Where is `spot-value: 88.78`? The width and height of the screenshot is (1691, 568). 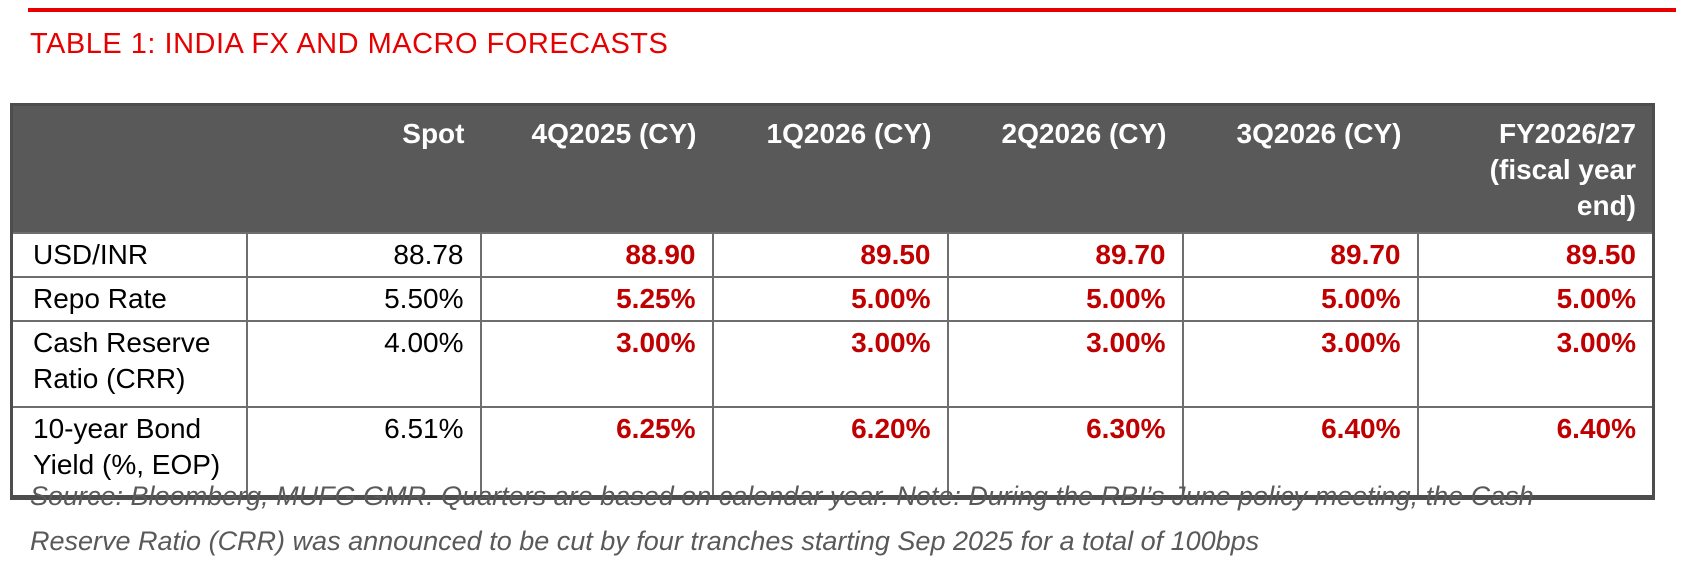 spot-value: 88.78 is located at coordinates (363, 255).